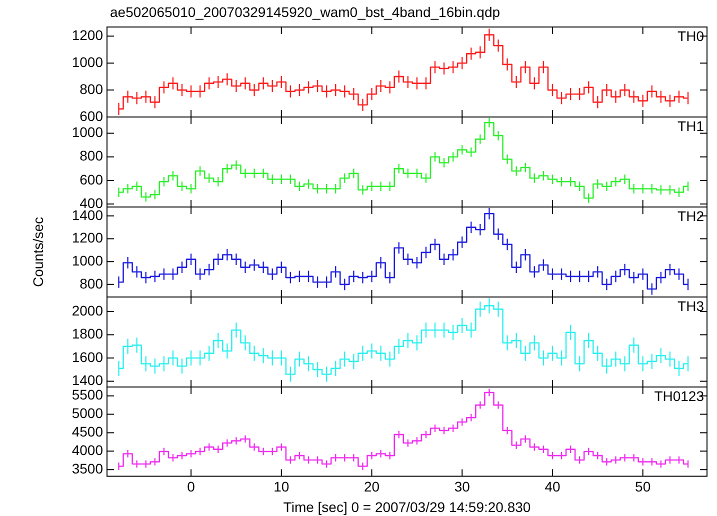 Image resolution: width=717 pixels, height=516 pixels. What do you see at coordinates (643, 486) in the screenshot?
I see `x-tick-label: 50` at bounding box center [643, 486].